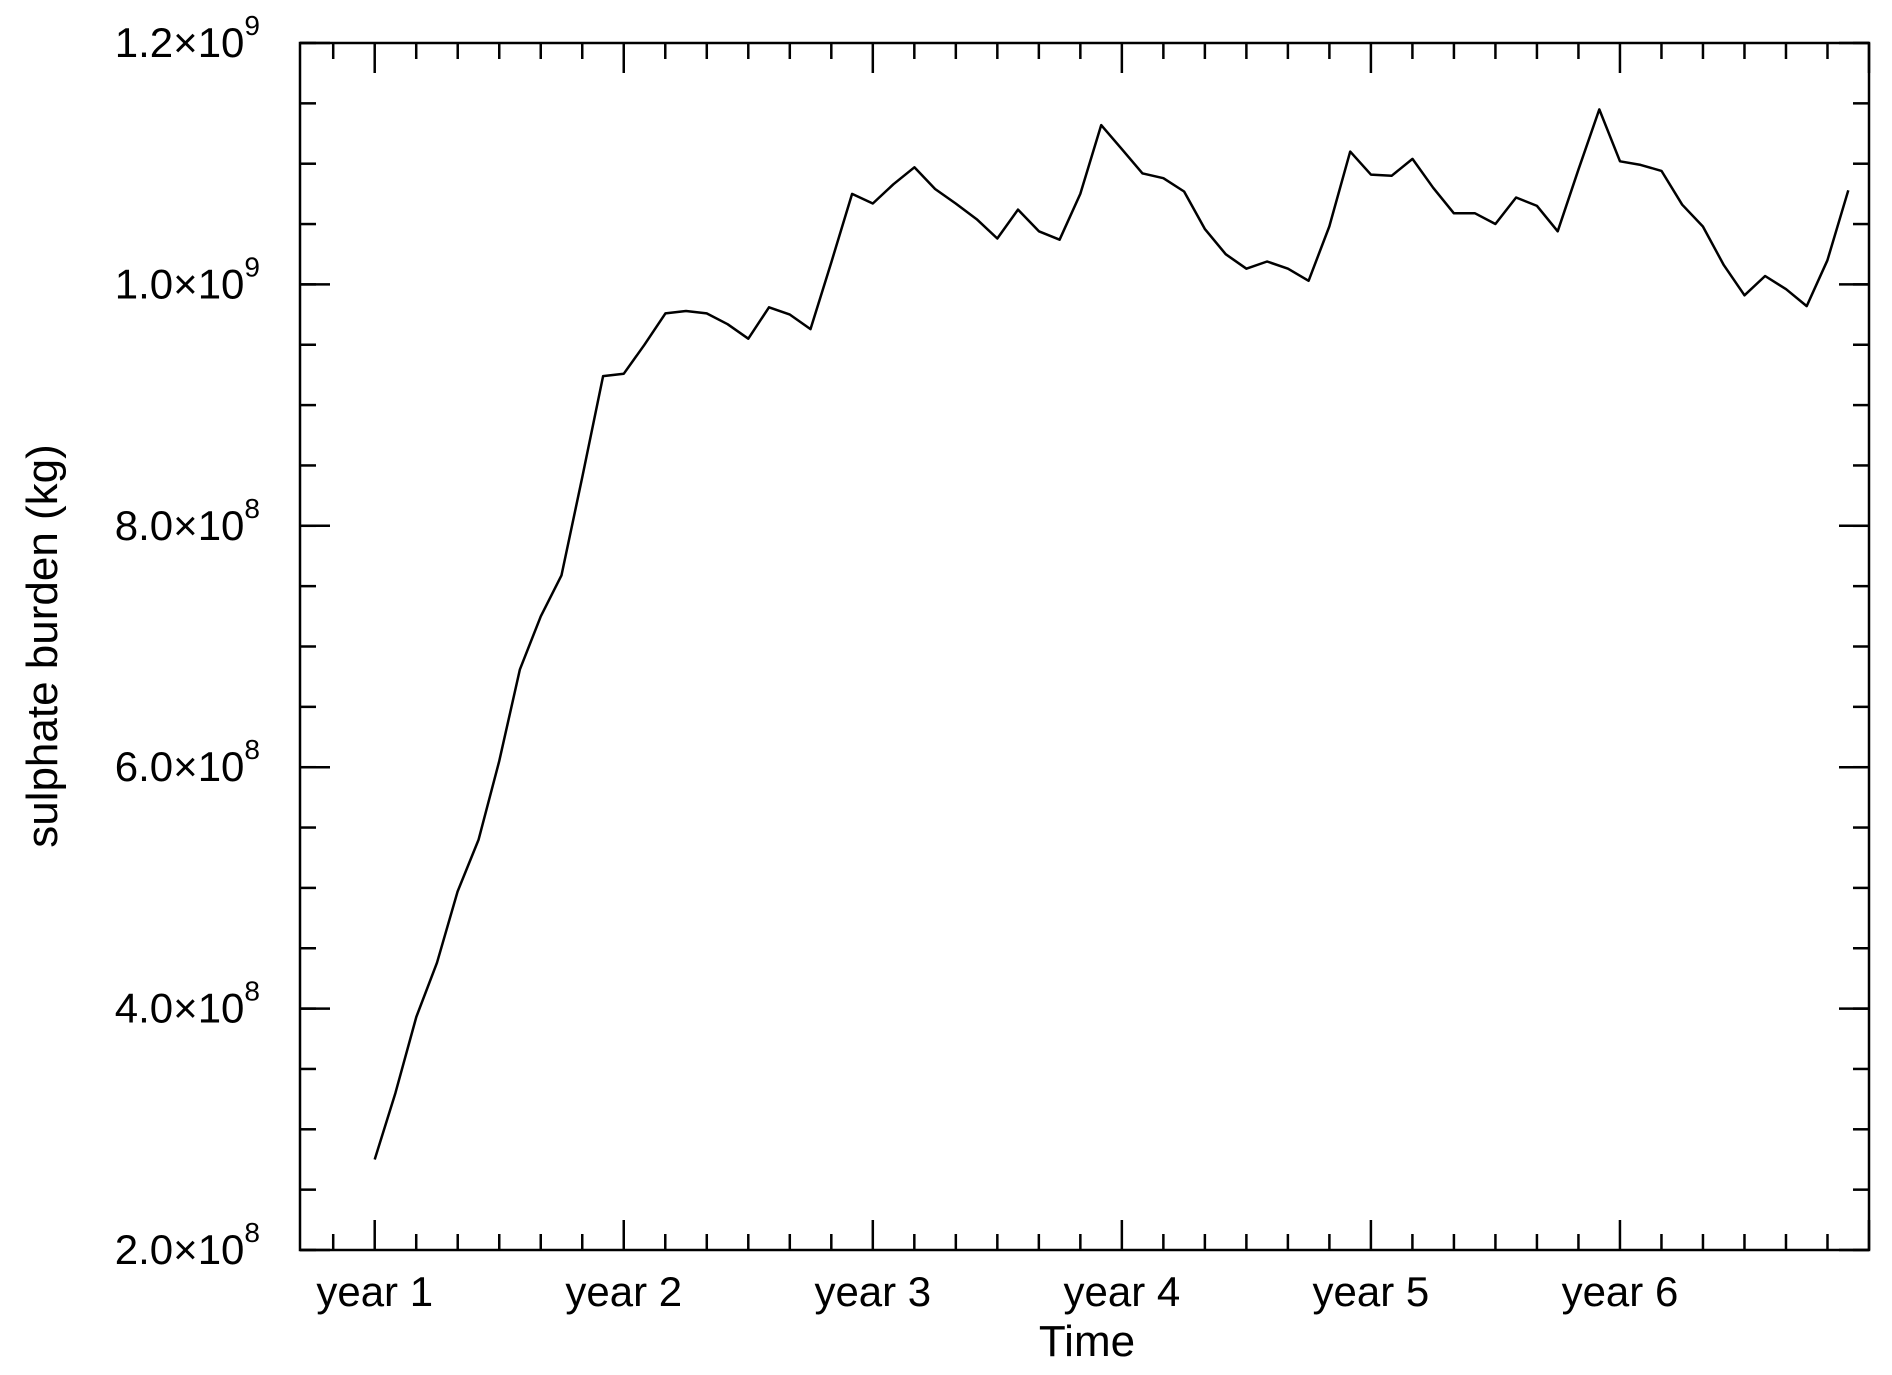 This screenshot has height=1375, width=1892. Describe the element at coordinates (1087, 1341) in the screenshot. I see `x-axis-title: Time` at that location.